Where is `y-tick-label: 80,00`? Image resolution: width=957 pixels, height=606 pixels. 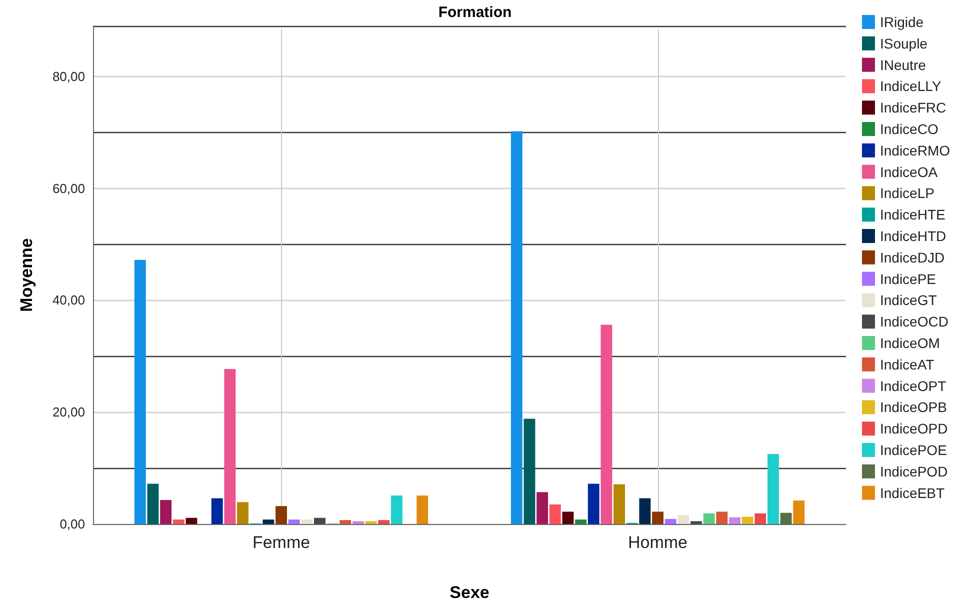
y-tick-label: 80,00 is located at coordinates (68, 76).